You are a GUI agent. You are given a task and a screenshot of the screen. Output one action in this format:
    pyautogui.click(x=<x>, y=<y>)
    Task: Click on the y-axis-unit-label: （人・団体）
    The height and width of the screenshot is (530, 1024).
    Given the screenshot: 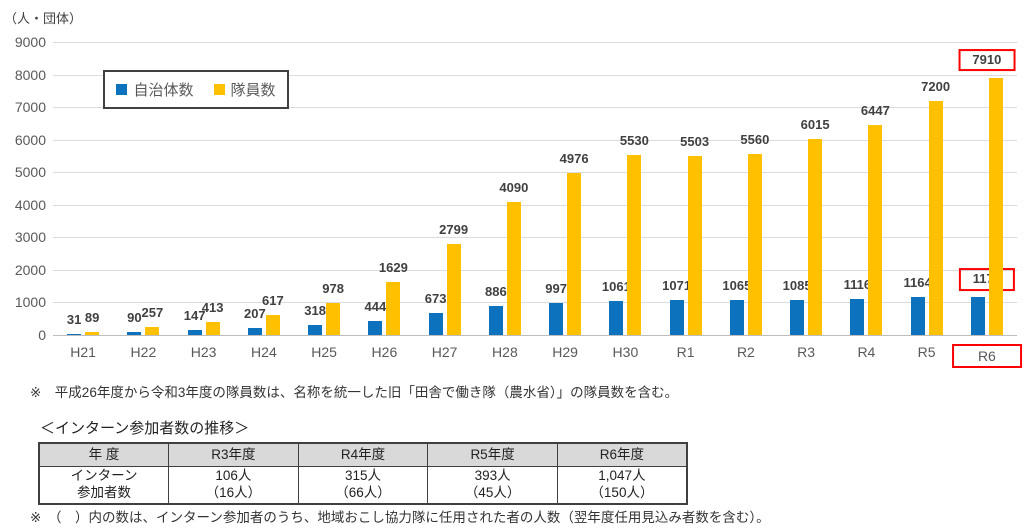 What is the action you would take?
    pyautogui.click(x=43, y=18)
    